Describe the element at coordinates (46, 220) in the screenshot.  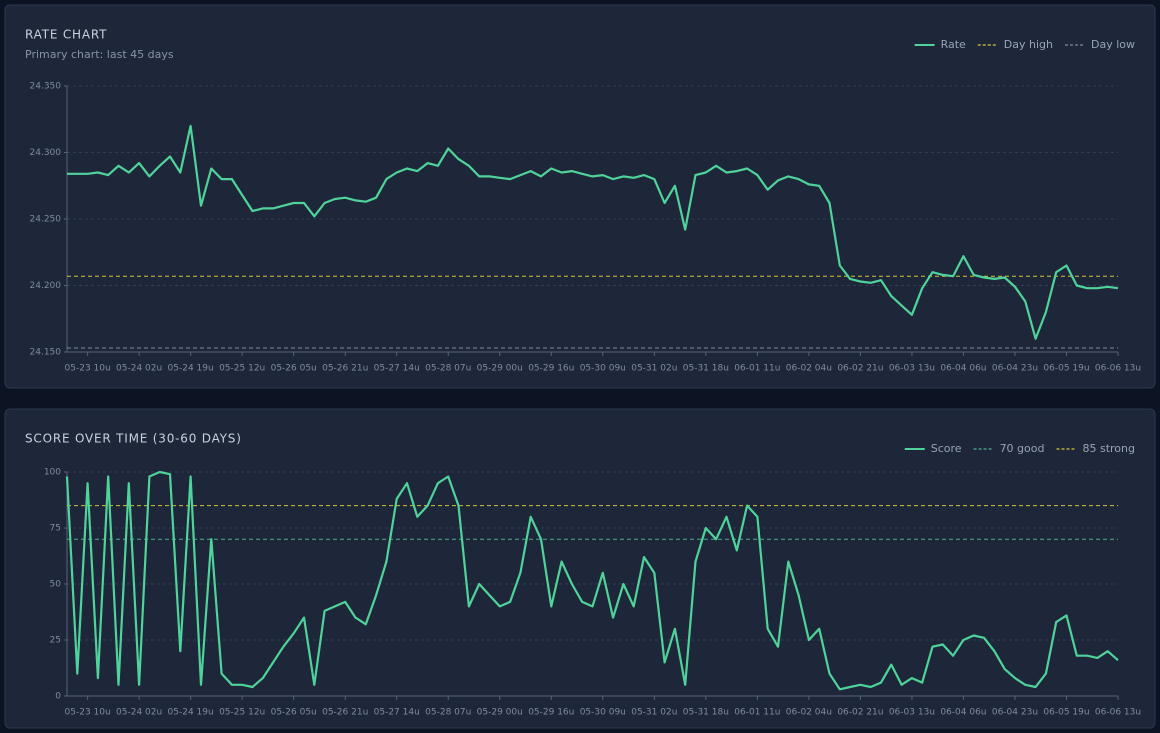
I see `y-tick-label: 24.250` at that location.